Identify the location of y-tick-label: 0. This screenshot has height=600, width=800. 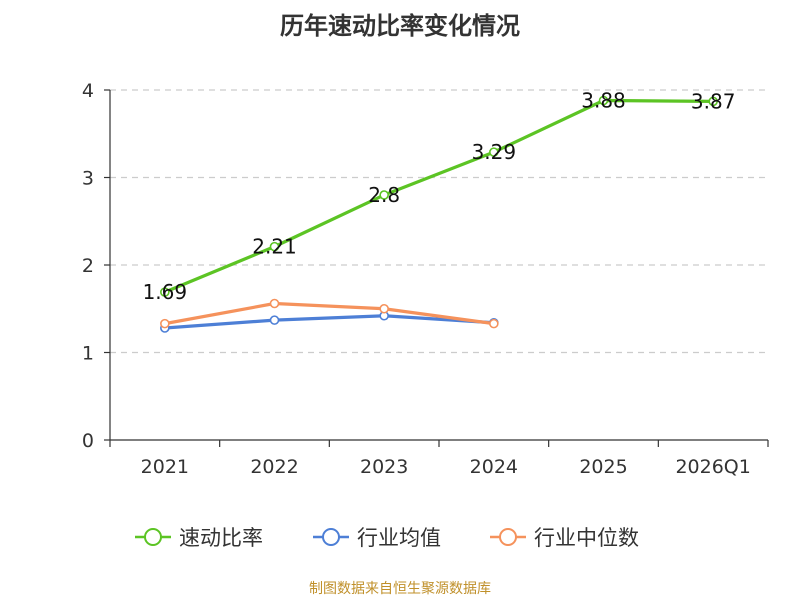
(88, 441).